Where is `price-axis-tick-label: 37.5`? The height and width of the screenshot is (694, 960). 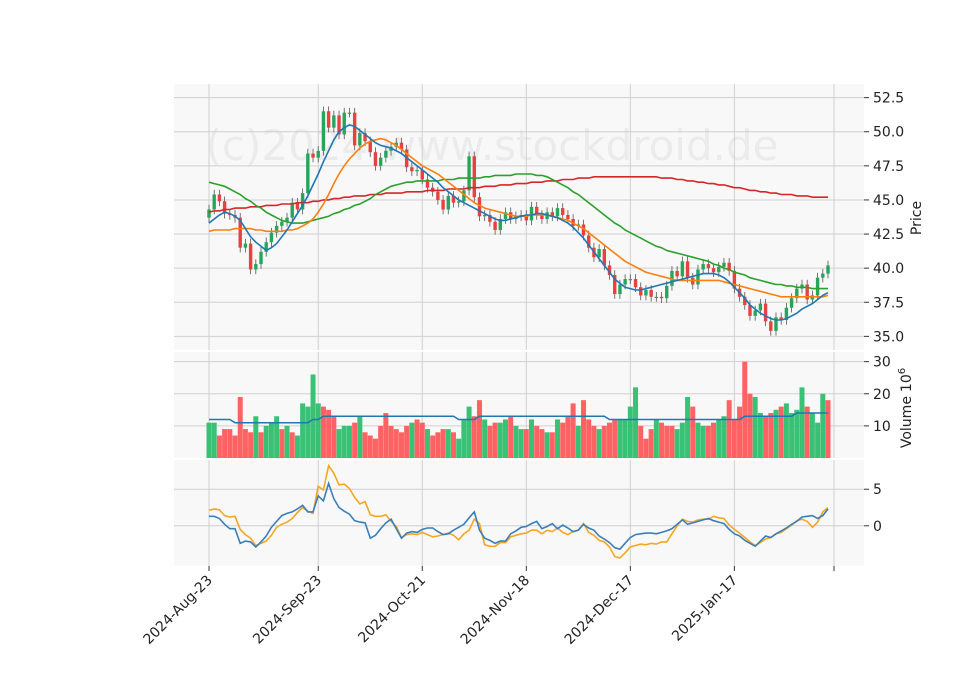 price-axis-tick-label: 37.5 is located at coordinates (888, 303).